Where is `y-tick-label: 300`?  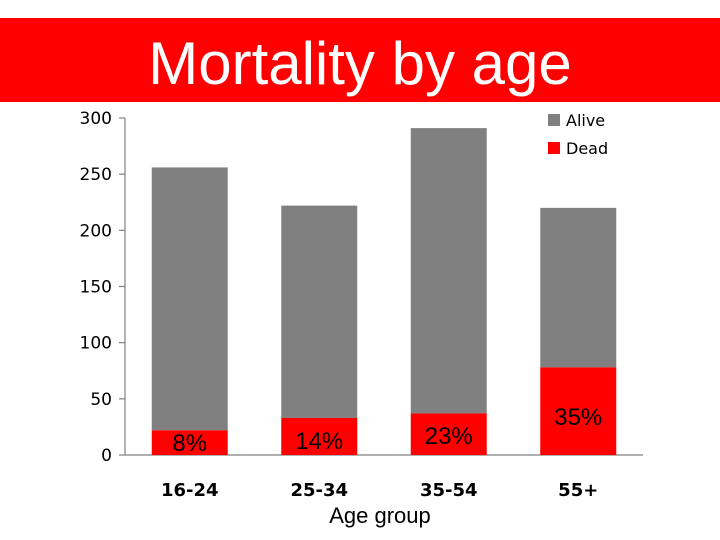 y-tick-label: 300 is located at coordinates (96, 119).